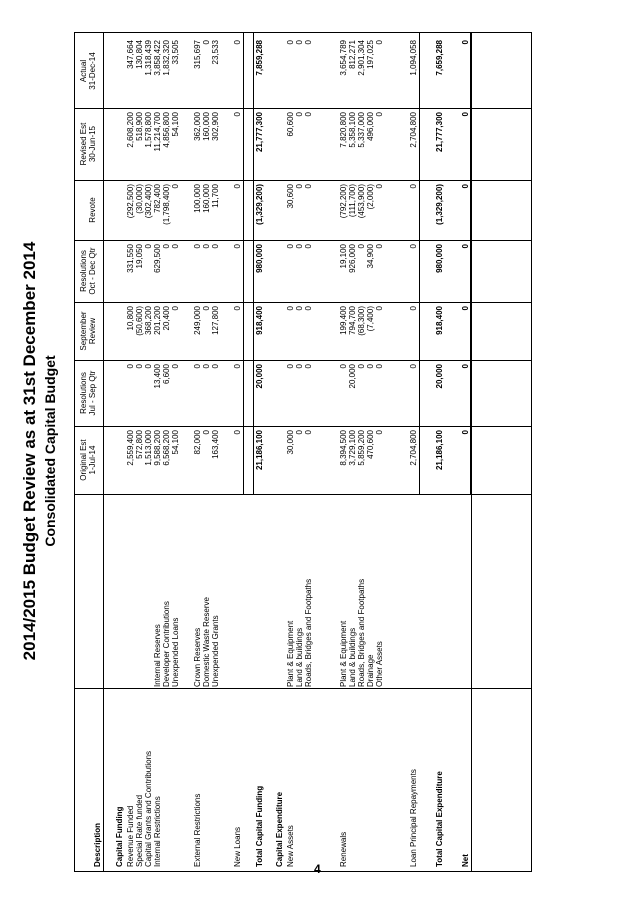  Describe the element at coordinates (370, 54) in the screenshot. I see `value-cell: 197,025` at that location.